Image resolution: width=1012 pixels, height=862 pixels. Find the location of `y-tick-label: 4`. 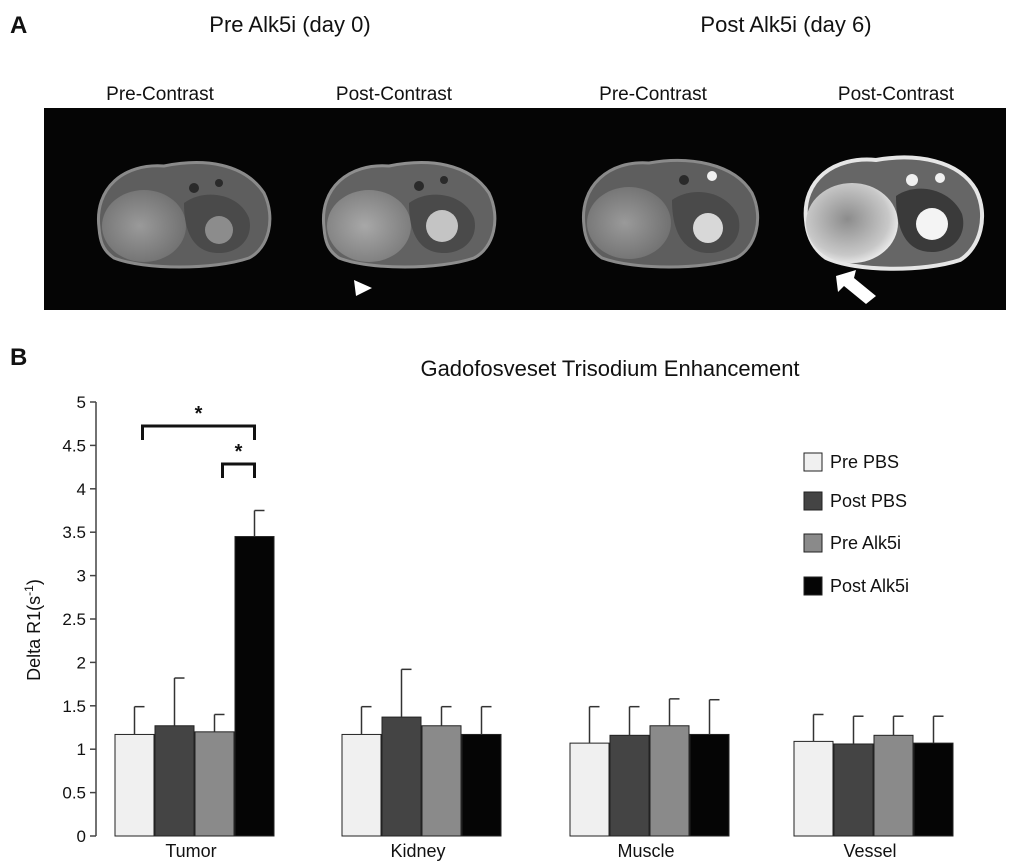

y-tick-label: 4 is located at coordinates (81, 489).